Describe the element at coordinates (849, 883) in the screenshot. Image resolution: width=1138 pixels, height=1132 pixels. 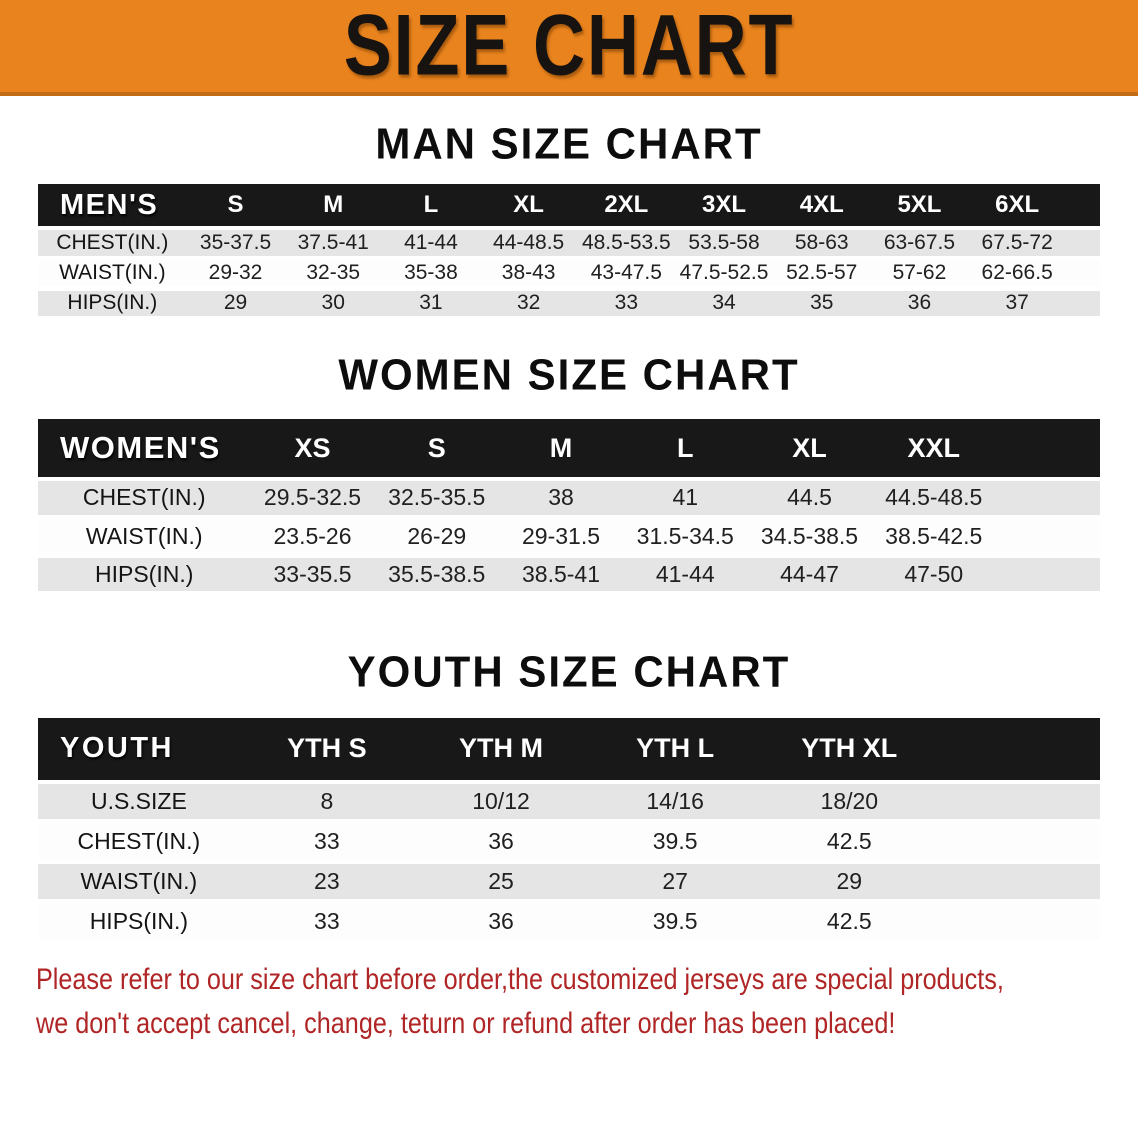
I see `size-value-cell: 29` at that location.